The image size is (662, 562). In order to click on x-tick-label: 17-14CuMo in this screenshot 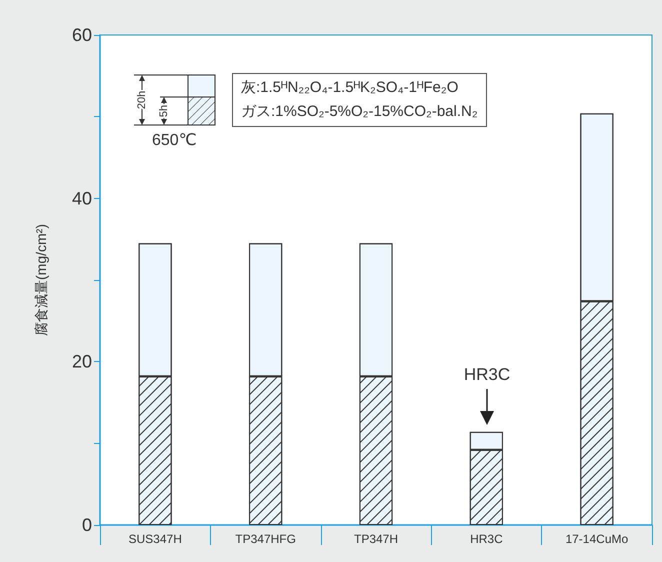, I will do `click(596, 539)`.